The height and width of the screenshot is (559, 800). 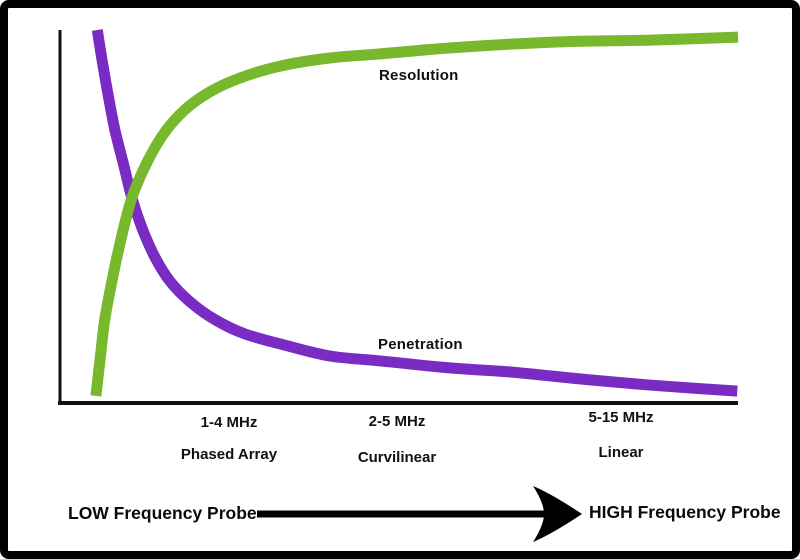 I want to click on freq-label-phased-array: 1-4 MHz, so click(x=229, y=422).